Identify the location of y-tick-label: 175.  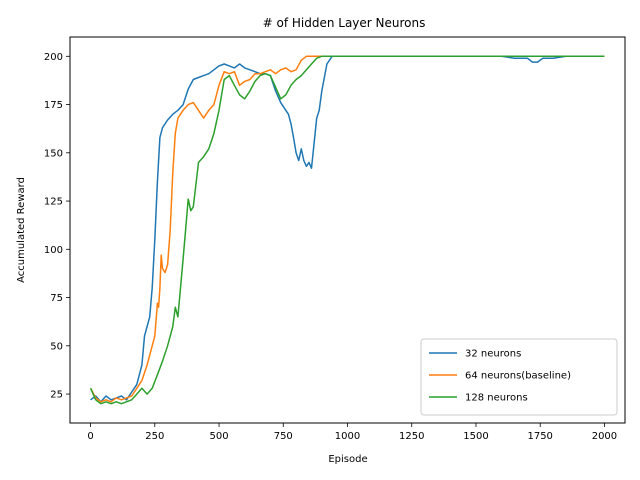
(53, 105).